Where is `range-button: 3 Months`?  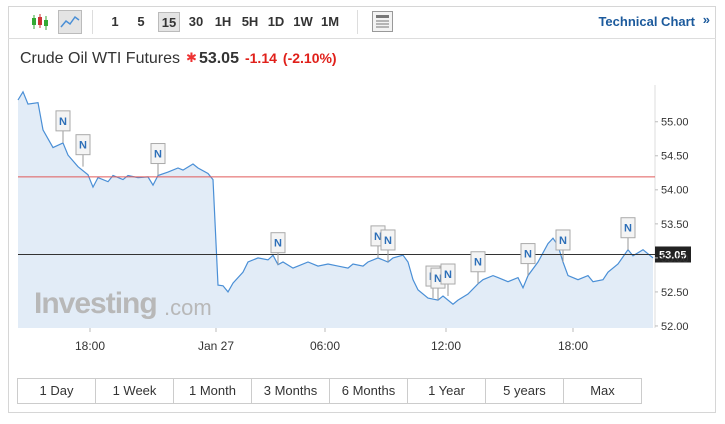 range-button: 3 Months is located at coordinates (290, 391).